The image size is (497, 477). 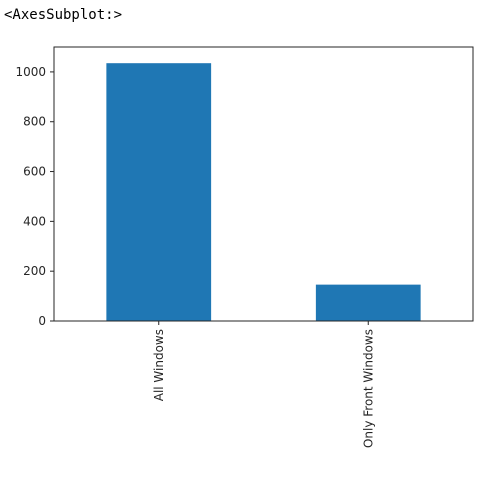 What do you see at coordinates (34, 271) in the screenshot?
I see `y-tick-label: 200` at bounding box center [34, 271].